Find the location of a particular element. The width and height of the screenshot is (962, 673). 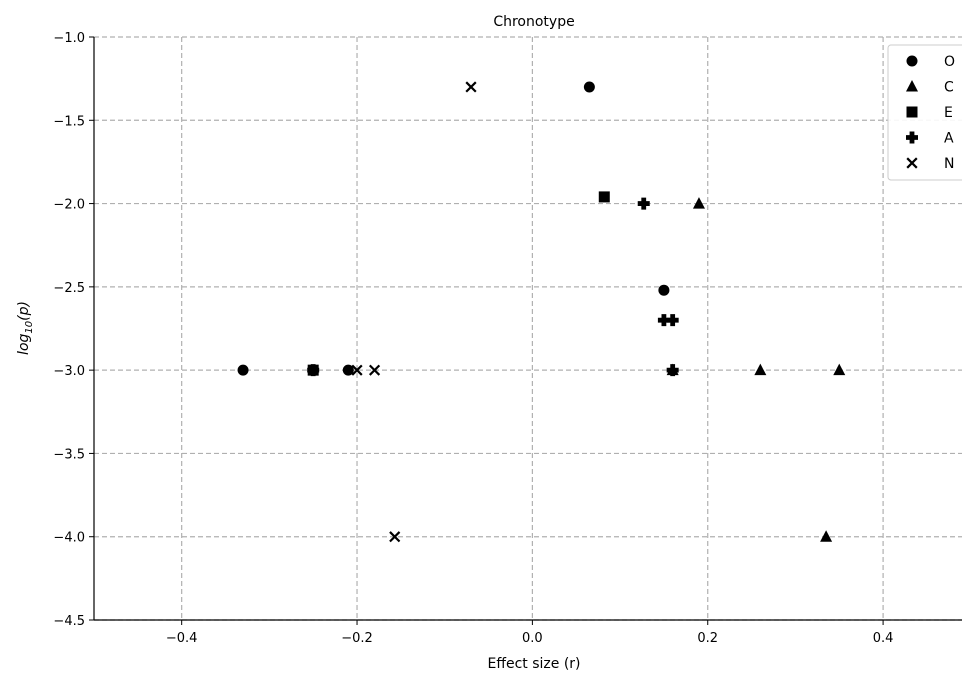

legend-marker-n is located at coordinates (912, 163).